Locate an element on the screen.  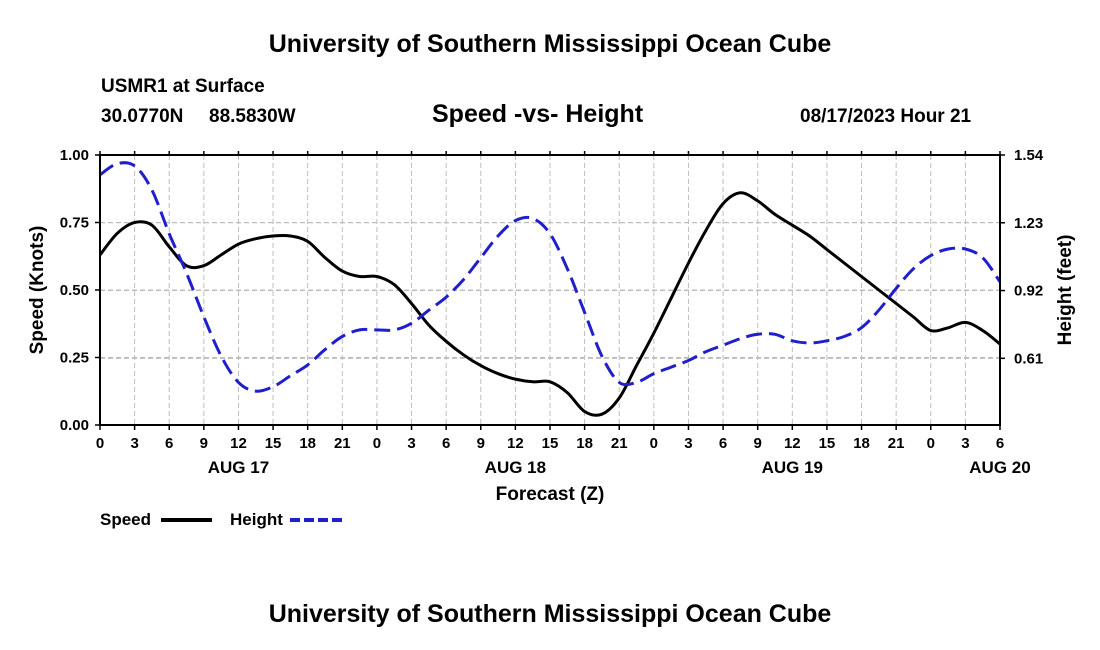
y2-axis-title: Height (feet) is located at coordinates (1065, 290).